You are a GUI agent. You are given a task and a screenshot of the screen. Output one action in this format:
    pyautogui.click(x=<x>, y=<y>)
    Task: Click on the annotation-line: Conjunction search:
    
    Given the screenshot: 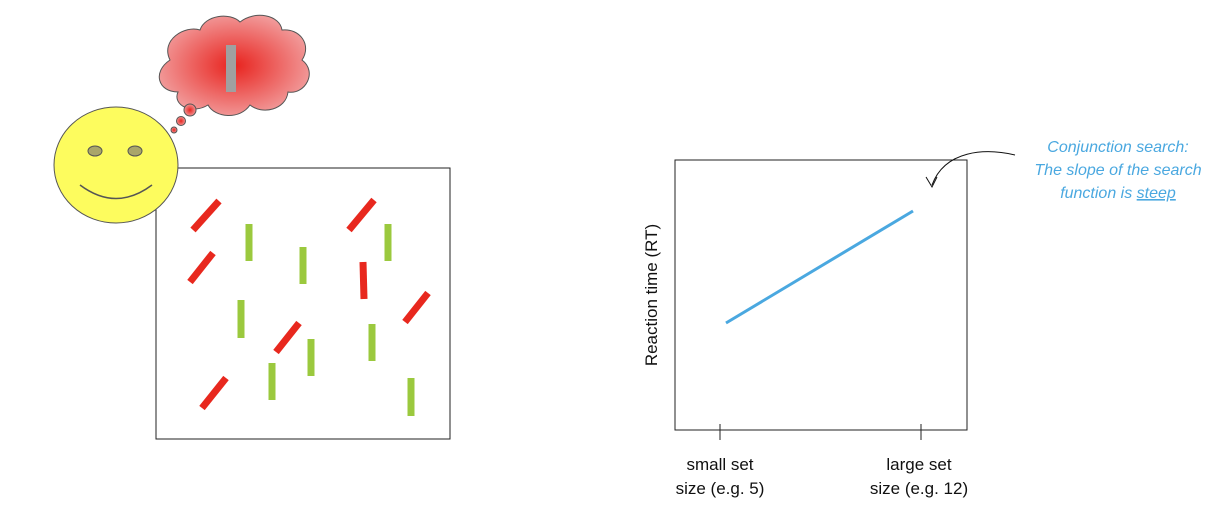 What is the action you would take?
    pyautogui.click(x=1117, y=147)
    